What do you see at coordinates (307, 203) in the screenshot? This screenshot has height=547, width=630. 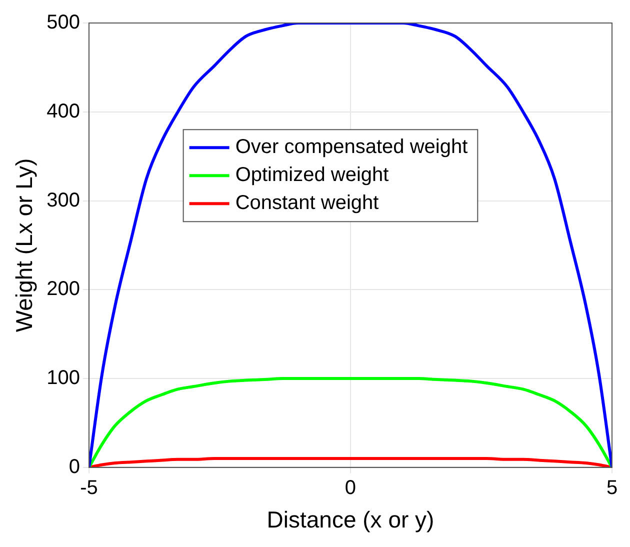 I see `legend-label: Constant weight` at bounding box center [307, 203].